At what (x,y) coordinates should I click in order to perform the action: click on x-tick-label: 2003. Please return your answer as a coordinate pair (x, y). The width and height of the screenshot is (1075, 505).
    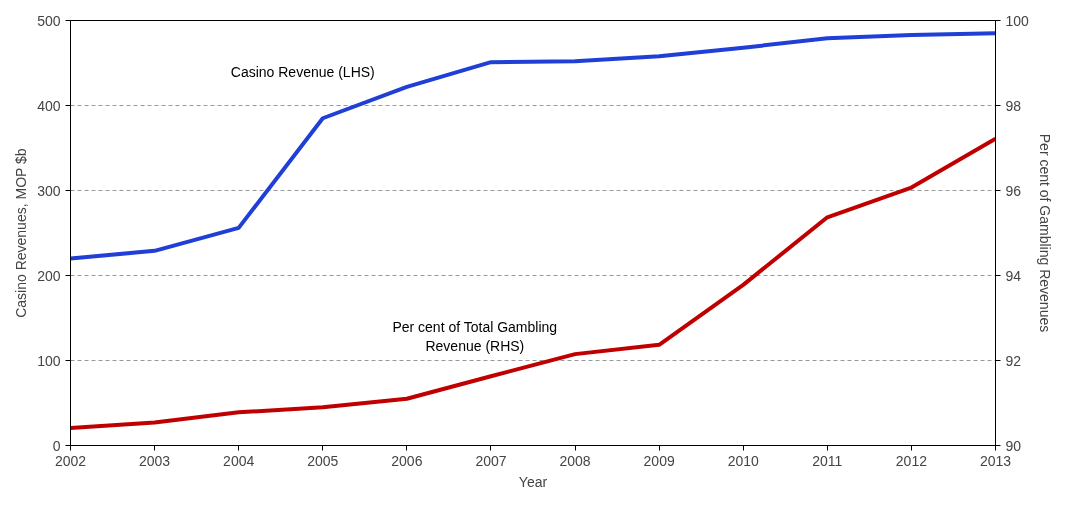
    Looking at the image, I should click on (155, 460).